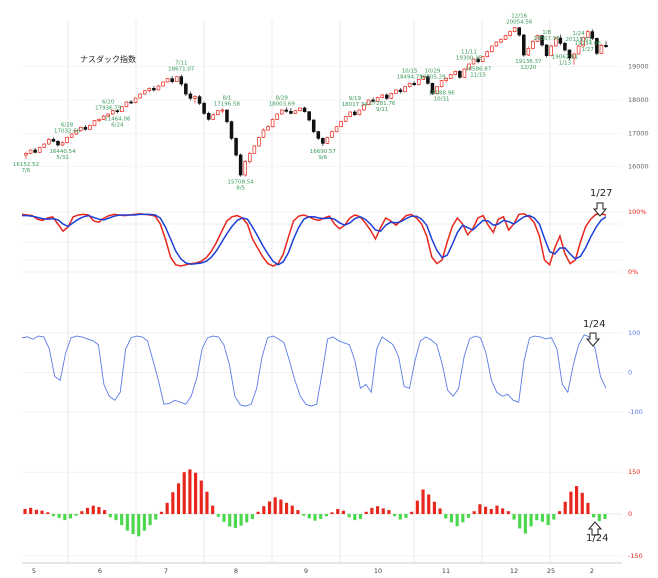  I want to click on price-annotation-text: 7/11, so click(181, 64).